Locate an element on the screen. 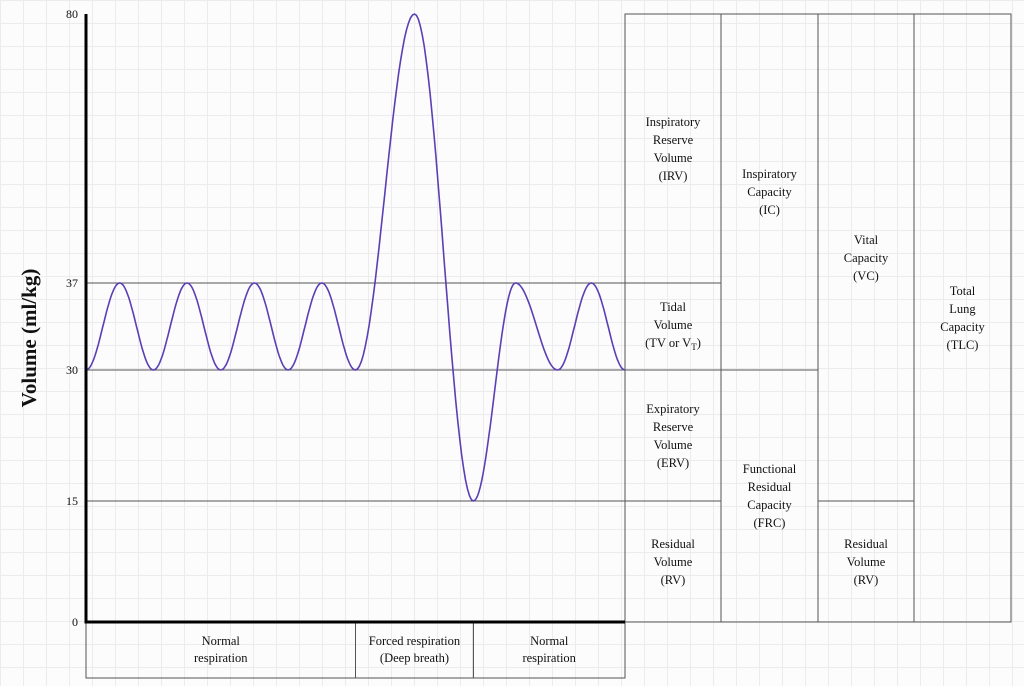 The width and height of the screenshot is (1024, 686). volume-cell-label-line: Lung is located at coordinates (962, 309).